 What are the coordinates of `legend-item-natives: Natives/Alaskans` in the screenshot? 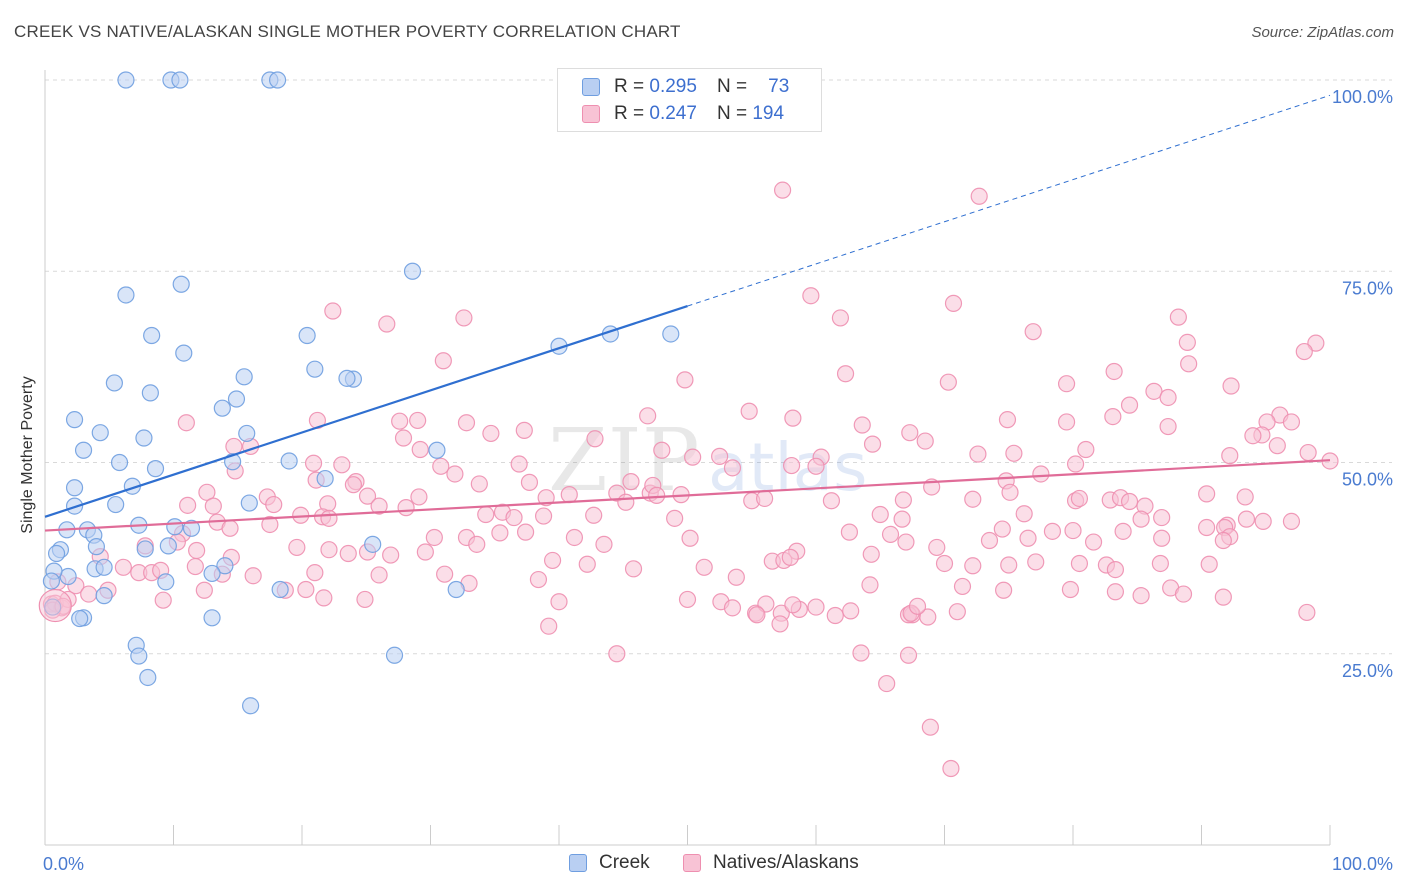 It's located at (771, 863).